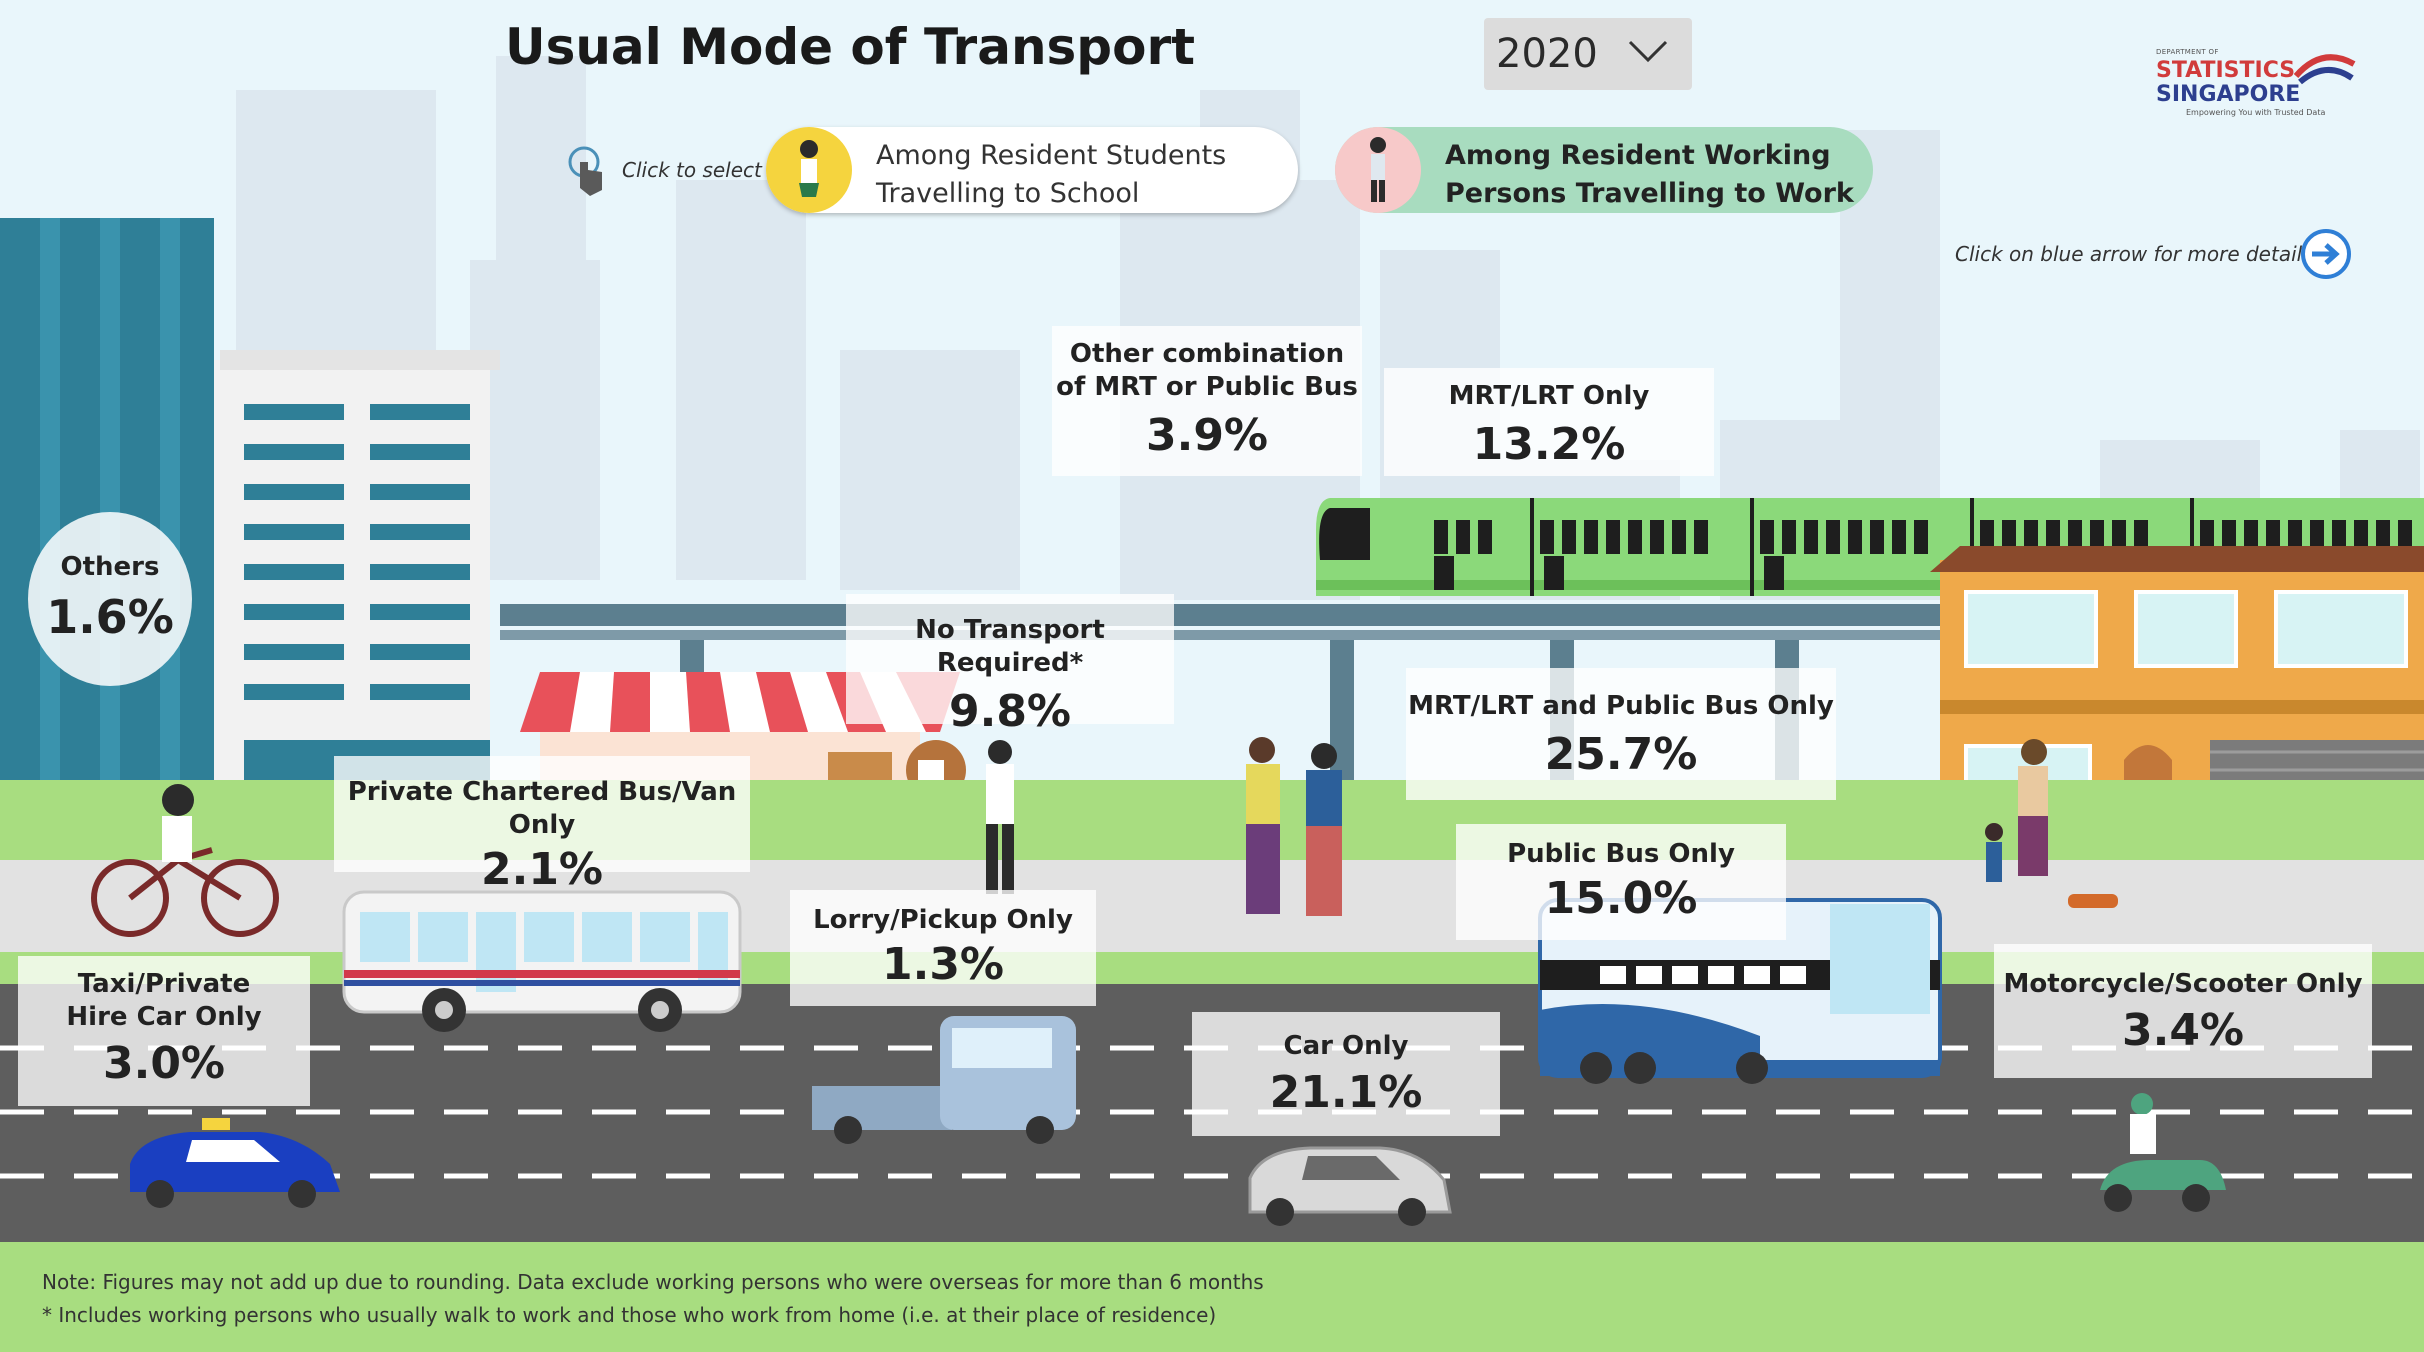 This screenshot has width=2424, height=1352. I want to click on card-label: Lorry/Pickup Only, so click(943, 920).